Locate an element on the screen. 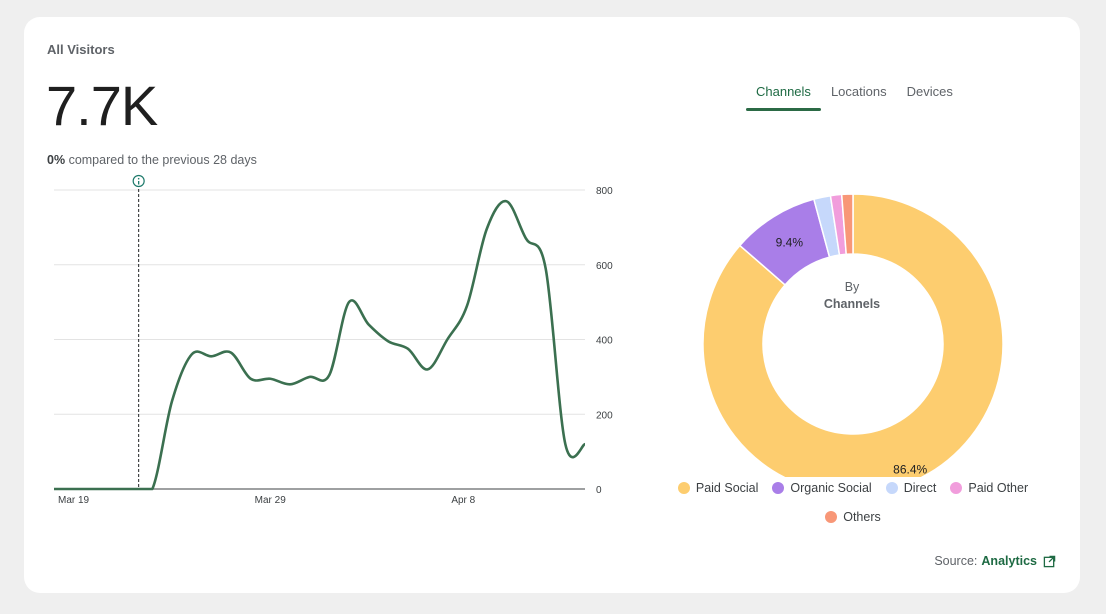 The width and height of the screenshot is (1106, 614). analytics-link: Analytics is located at coordinates (1009, 561).